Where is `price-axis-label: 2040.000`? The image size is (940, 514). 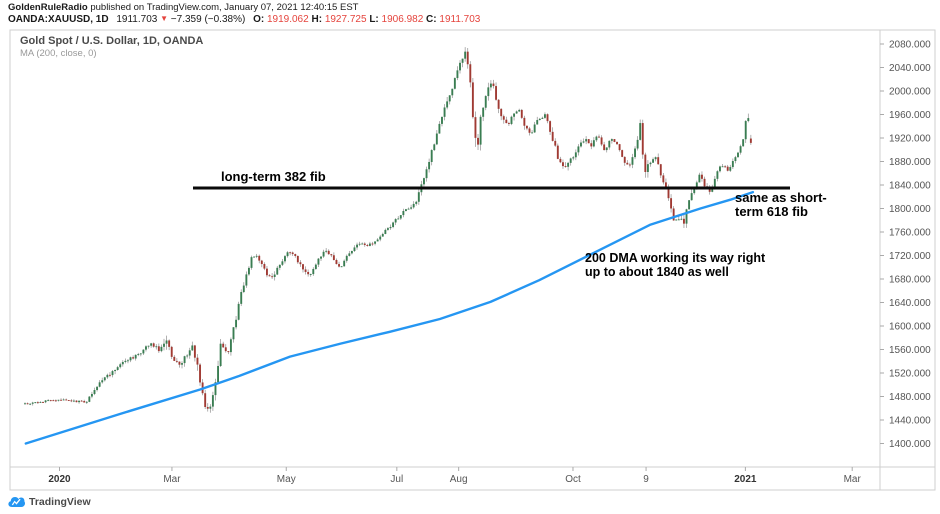
price-axis-label: 2040.000 is located at coordinates (910, 68).